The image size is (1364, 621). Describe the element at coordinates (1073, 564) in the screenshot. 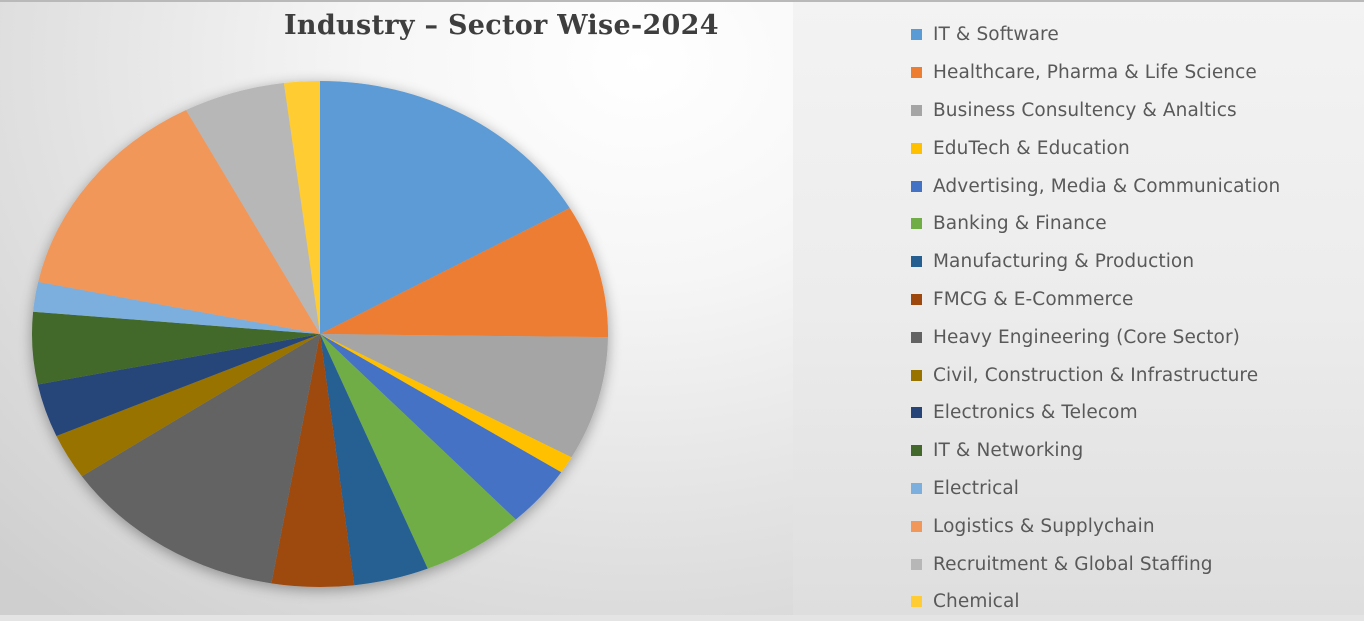

I see `legend-label: Recruitment & Global Staffing` at that location.